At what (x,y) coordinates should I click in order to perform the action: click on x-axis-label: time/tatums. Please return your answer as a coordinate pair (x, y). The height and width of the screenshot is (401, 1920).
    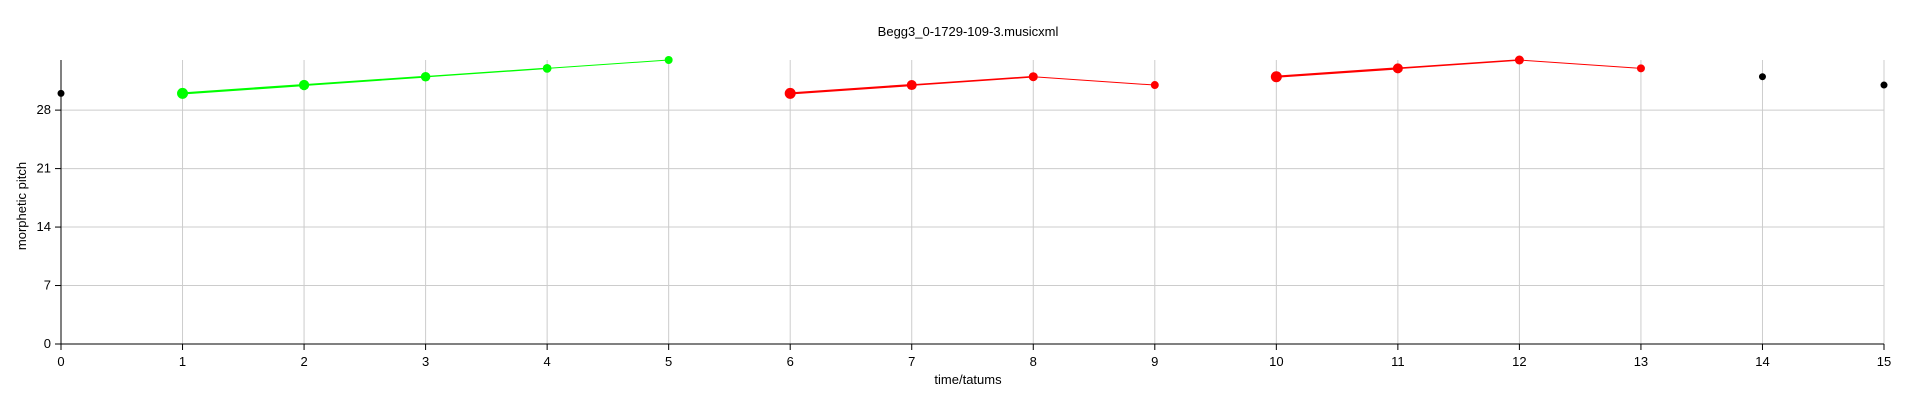
    Looking at the image, I should click on (968, 379).